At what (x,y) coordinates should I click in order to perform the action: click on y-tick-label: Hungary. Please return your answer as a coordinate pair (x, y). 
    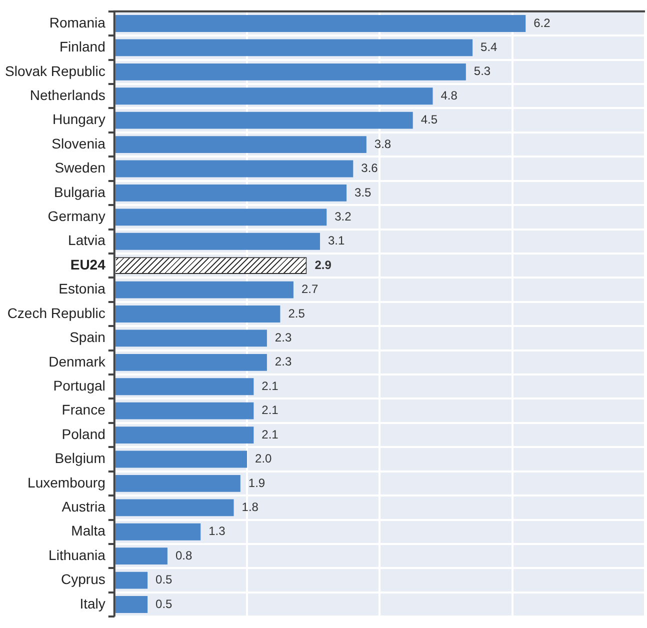
    Looking at the image, I should click on (79, 119).